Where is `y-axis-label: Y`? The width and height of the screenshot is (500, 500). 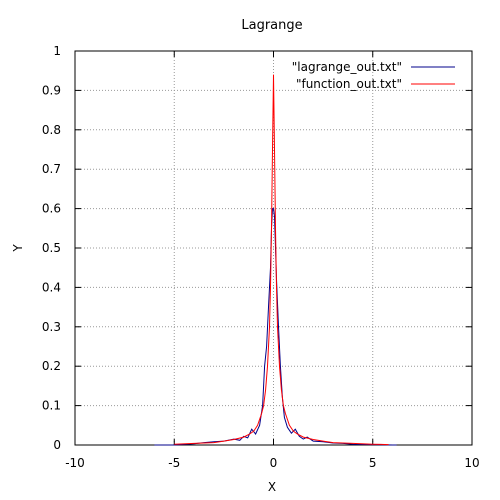 y-axis-label: Y is located at coordinates (18, 248).